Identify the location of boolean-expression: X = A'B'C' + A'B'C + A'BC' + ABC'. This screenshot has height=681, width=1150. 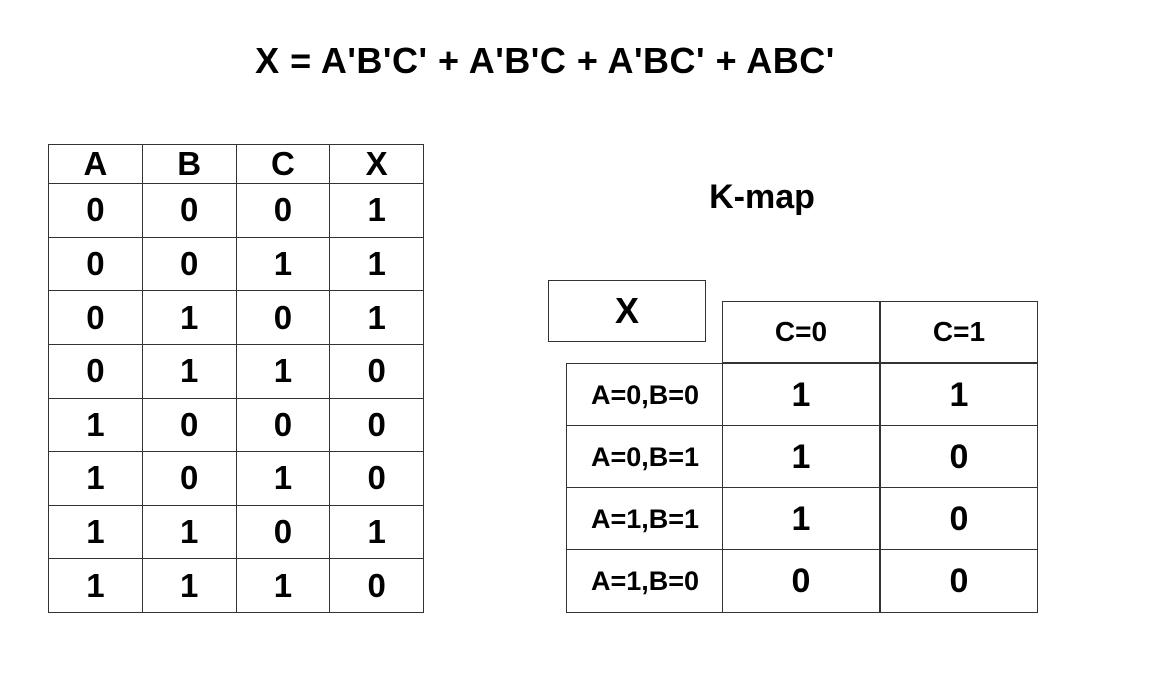
(545, 60).